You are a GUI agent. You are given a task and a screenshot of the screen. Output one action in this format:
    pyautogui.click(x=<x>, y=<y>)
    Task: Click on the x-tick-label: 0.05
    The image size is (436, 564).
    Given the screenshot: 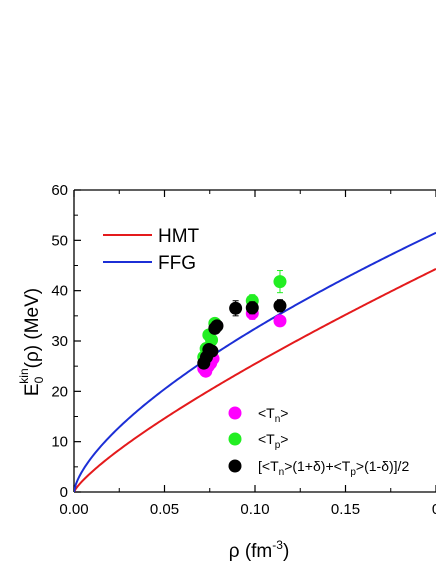 What is the action you would take?
    pyautogui.click(x=164, y=509)
    